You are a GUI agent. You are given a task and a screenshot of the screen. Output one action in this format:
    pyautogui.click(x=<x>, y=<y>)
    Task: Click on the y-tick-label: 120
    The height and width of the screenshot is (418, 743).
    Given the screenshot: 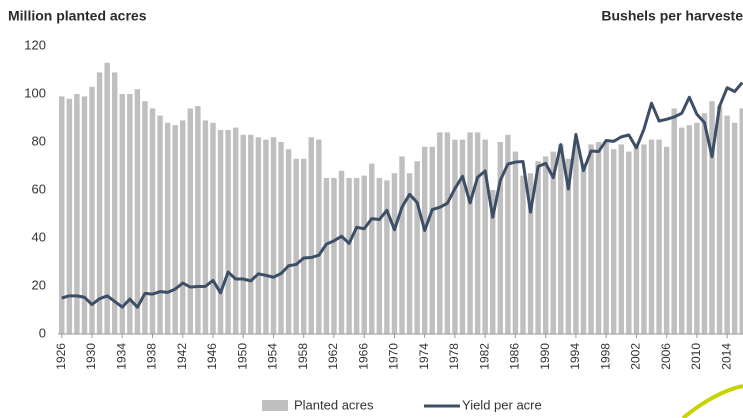 What is the action you would take?
    pyautogui.click(x=35, y=44)
    